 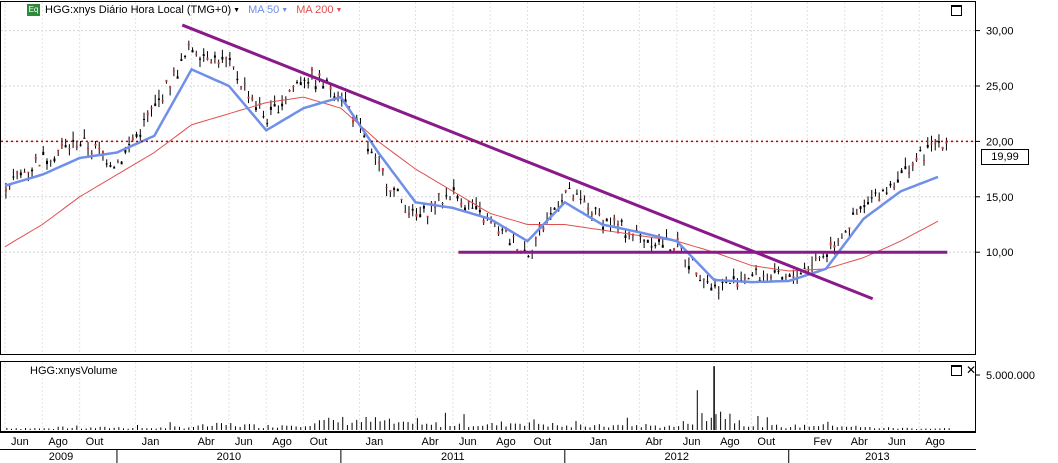 What do you see at coordinates (268, 10) in the screenshot?
I see `ma50-legend: MA 50 ▼` at bounding box center [268, 10].